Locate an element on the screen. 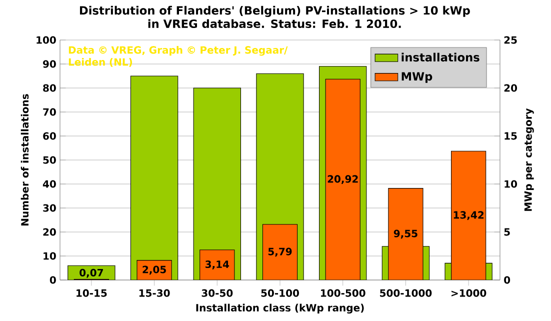 This screenshot has height=321, width=551. x-axis-title: Installation class (kWp range) is located at coordinates (280, 309).